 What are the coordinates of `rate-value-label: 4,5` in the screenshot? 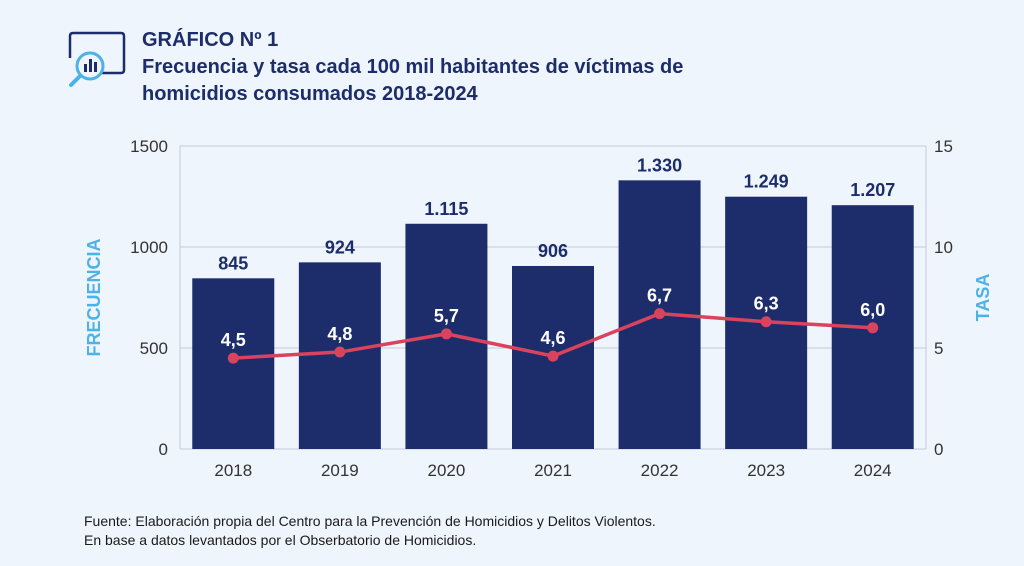 It's located at (233, 340).